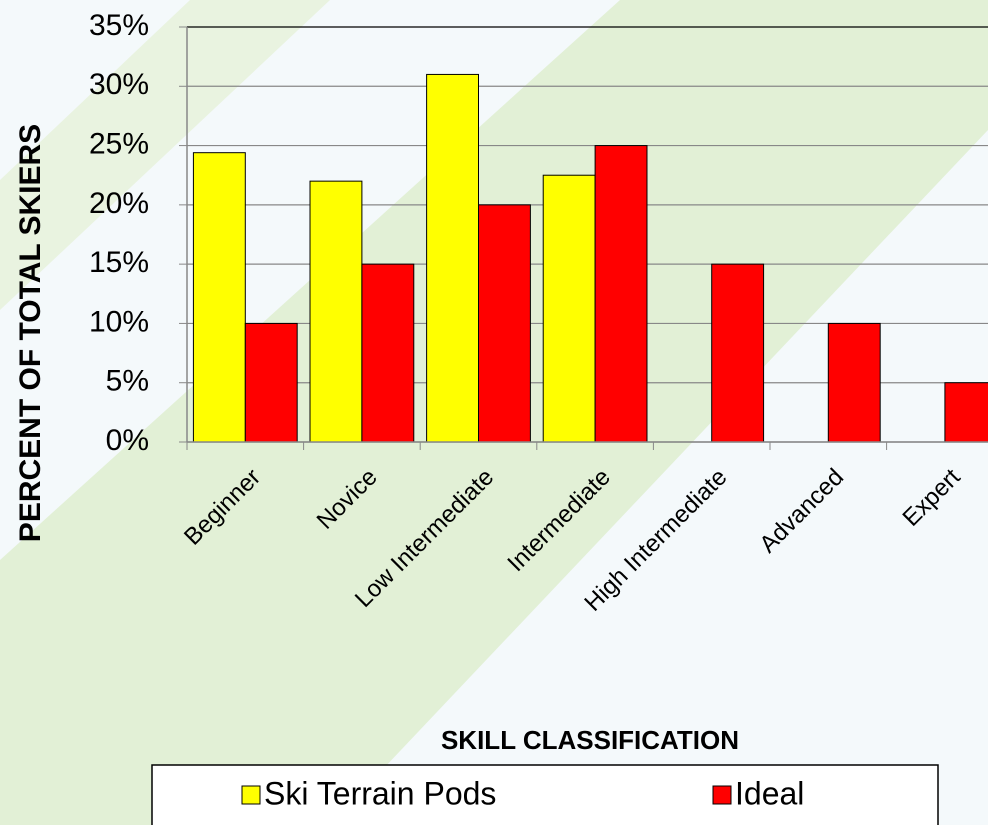 The width and height of the screenshot is (988, 825). Describe the element at coordinates (769, 793) in the screenshot. I see `legend-label: Ideal` at that location.